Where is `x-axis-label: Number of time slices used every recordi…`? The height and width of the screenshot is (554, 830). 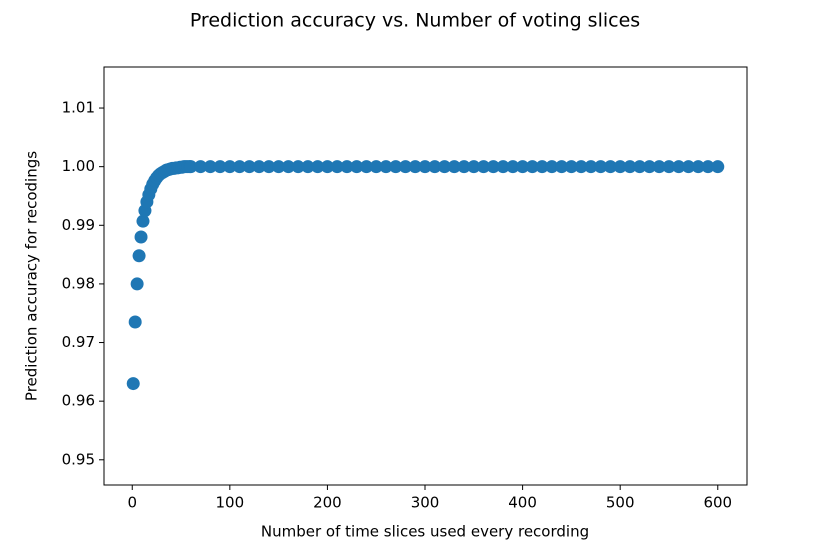
x-axis-label: Number of time slices used every recordi… is located at coordinates (425, 532).